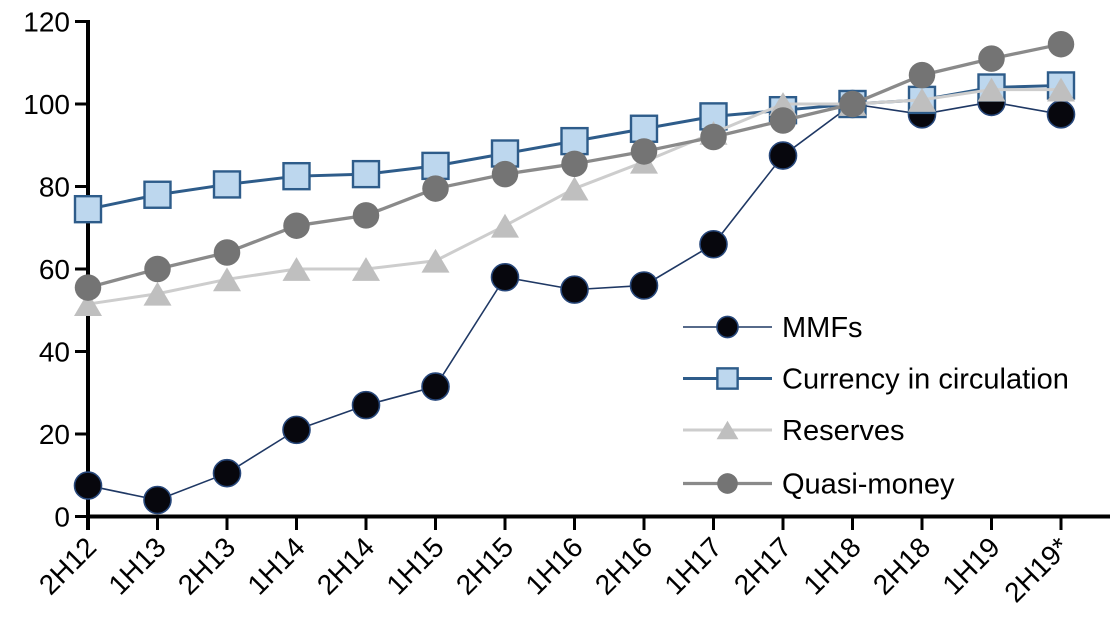 The width and height of the screenshot is (1119, 640). I want to click on y-axis-tick-label: 40, so click(54, 352).